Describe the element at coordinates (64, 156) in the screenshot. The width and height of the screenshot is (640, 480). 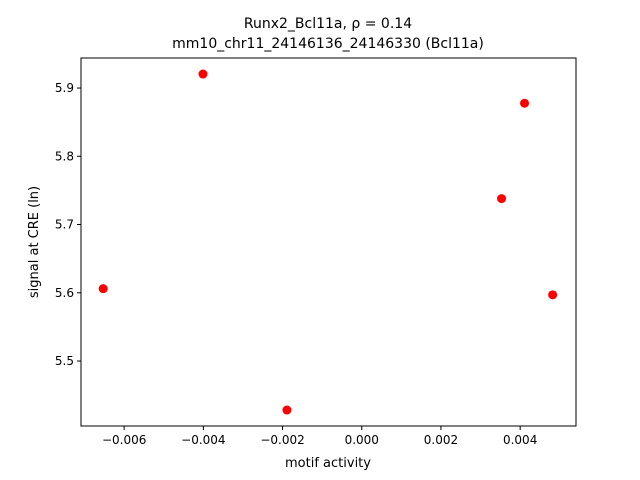
I see `y-tick-label: 5.8` at that location.